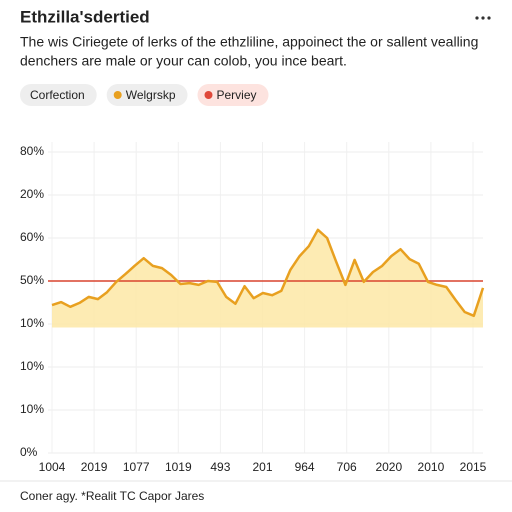 This screenshot has width=512, height=512. Describe the element at coordinates (32, 280) in the screenshot. I see `y-tick-label: 50%` at that location.